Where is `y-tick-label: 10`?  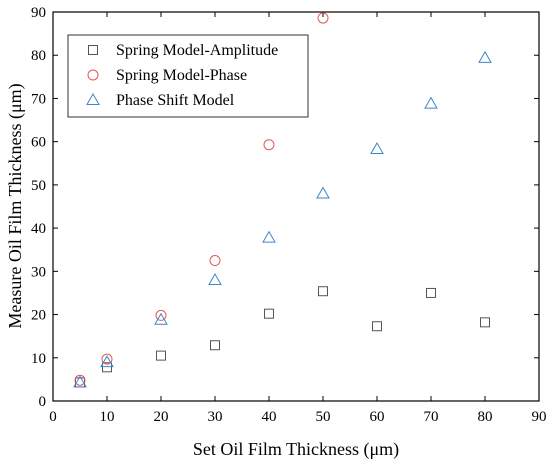 y-tick-label: 10 is located at coordinates (38, 359).